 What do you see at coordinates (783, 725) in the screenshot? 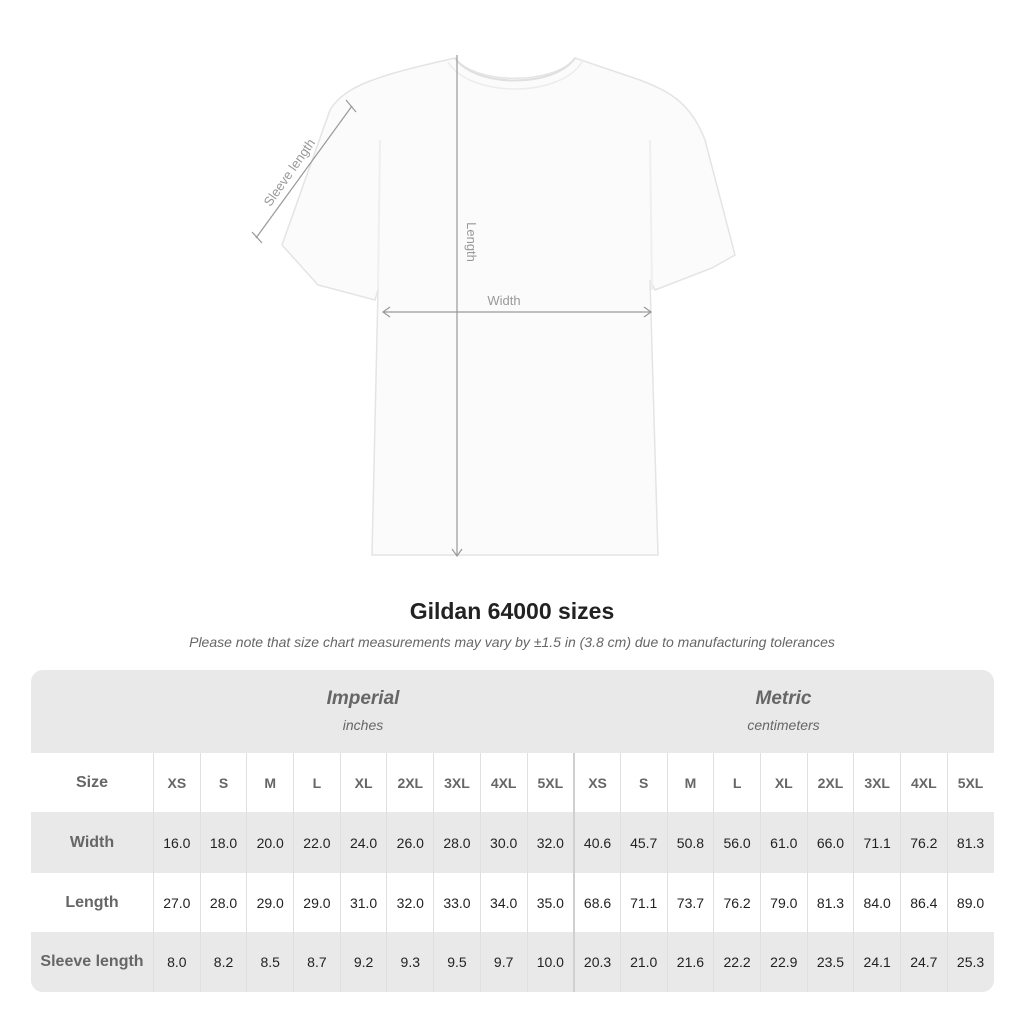
I see `metric-unit: centimeters` at bounding box center [783, 725].